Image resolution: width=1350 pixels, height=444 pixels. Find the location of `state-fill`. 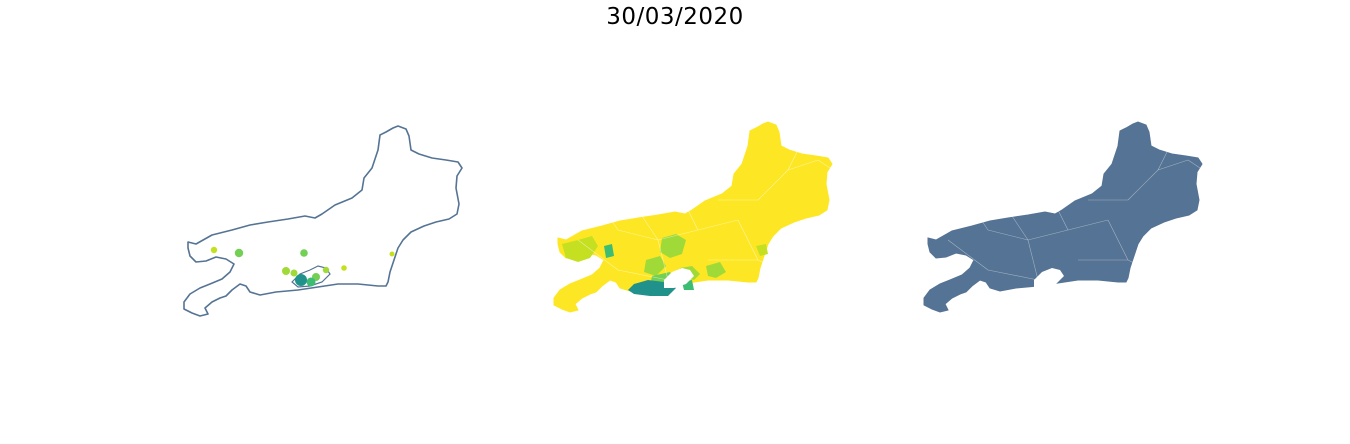

state-fill is located at coordinates (693, 217).